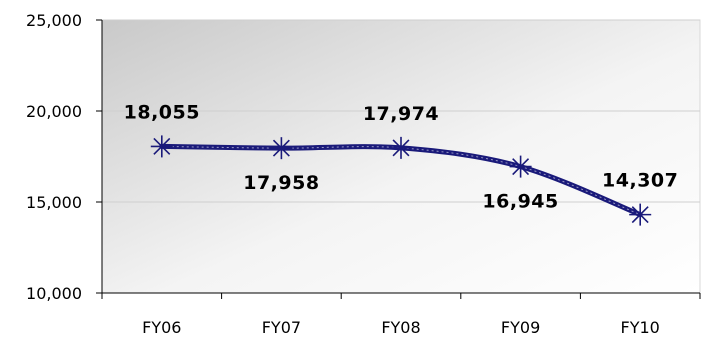  Describe the element at coordinates (640, 327) in the screenshot. I see `x-tick-label: FY10` at that location.